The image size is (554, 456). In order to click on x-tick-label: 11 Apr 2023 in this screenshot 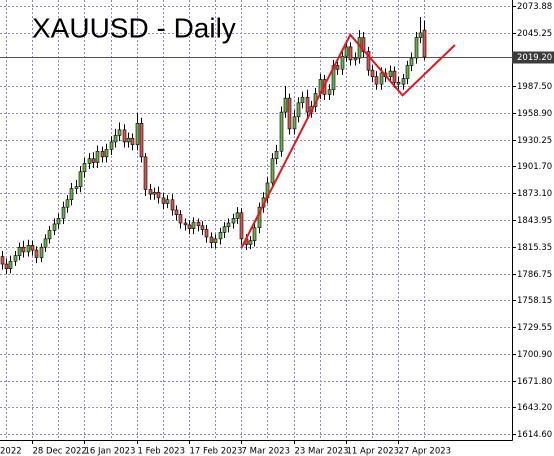, I will do `click(373, 451)`.